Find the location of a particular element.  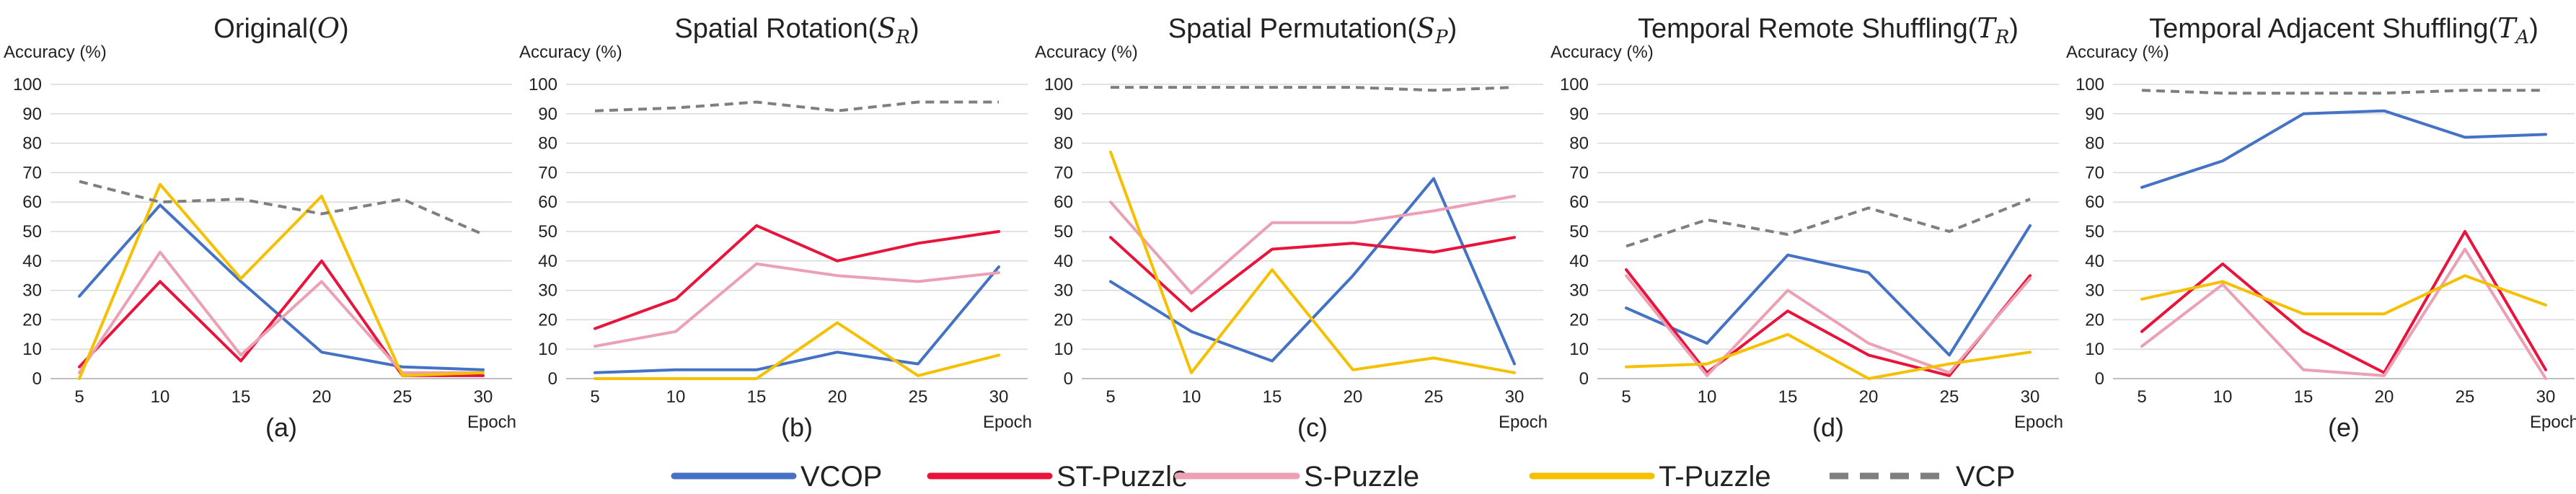

chart-title-text: Original is located at coordinates (260, 29).